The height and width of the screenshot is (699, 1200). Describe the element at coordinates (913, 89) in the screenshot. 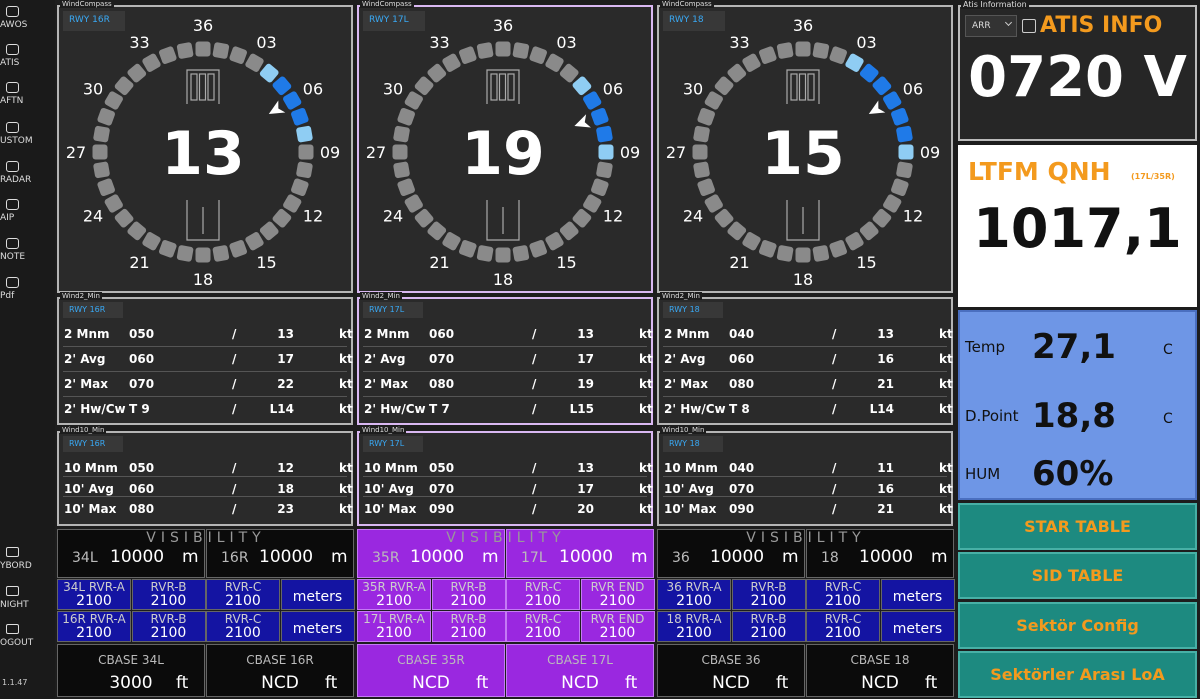

I see `compass-label: 06` at that location.